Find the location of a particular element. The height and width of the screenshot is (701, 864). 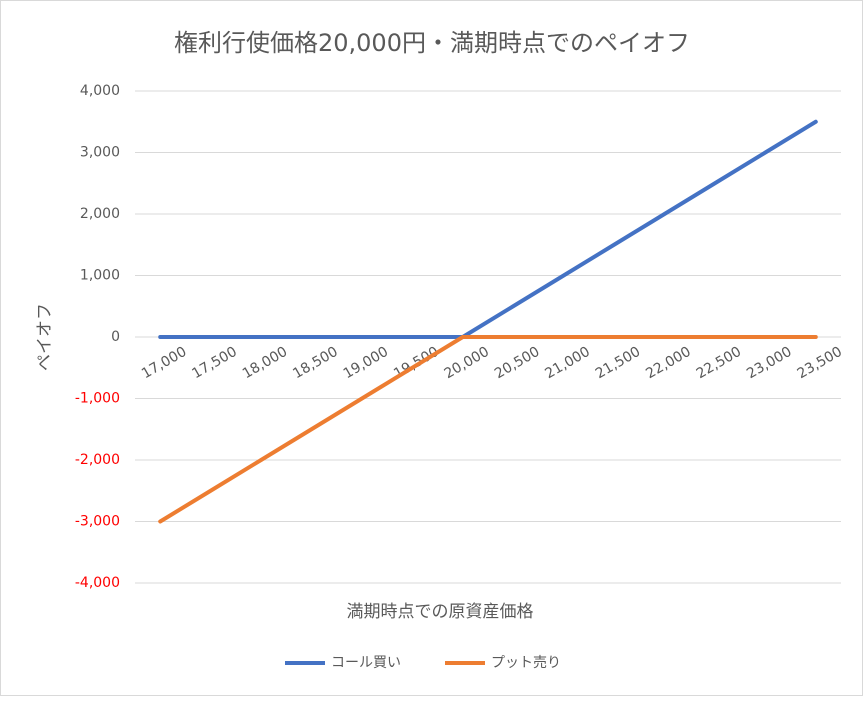

y-tick-label: 4,000 is located at coordinates (100, 91).